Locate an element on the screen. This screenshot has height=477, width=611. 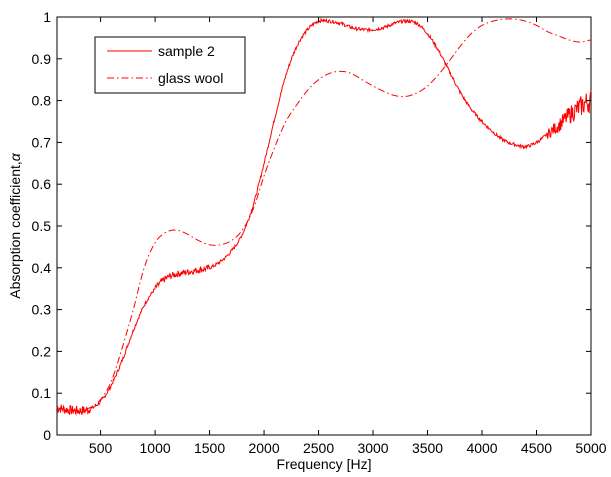
y-axis-label-symbol: α is located at coordinates (15, 156).